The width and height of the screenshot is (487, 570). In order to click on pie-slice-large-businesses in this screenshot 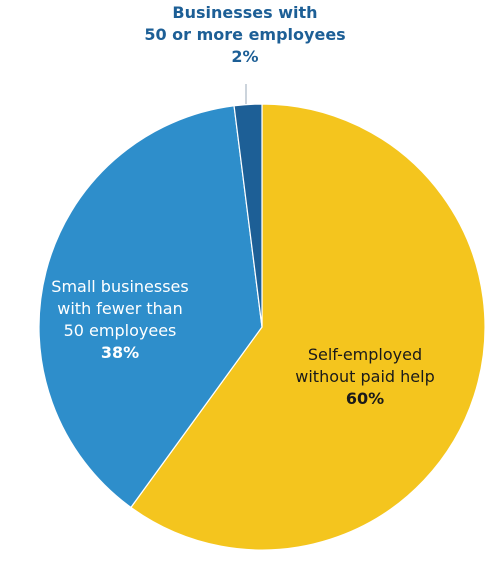, I will do `click(248, 215)`.